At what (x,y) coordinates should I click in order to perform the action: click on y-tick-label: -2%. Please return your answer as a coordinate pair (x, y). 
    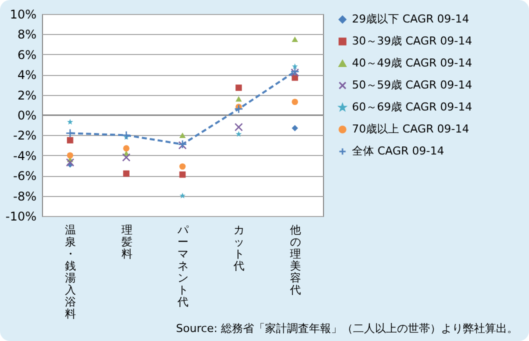
    Looking at the image, I should click on (24, 135).